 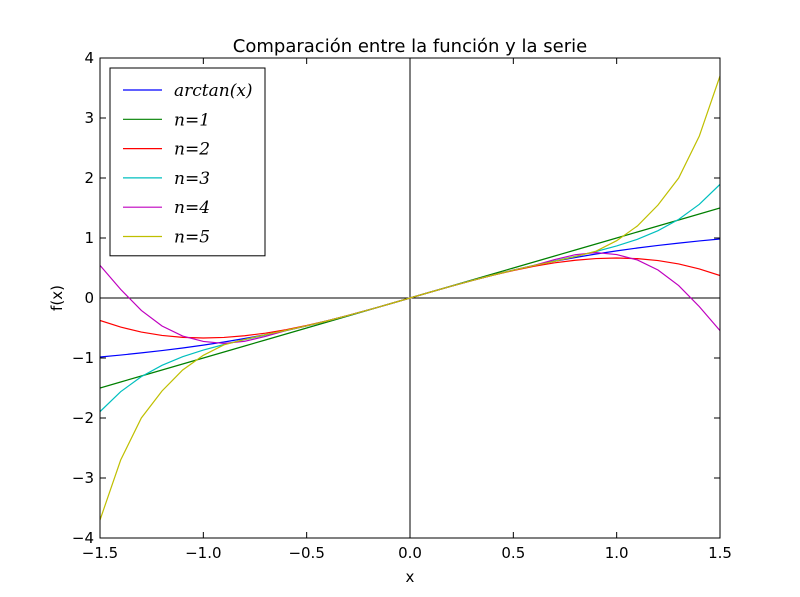 I want to click on x-axis-label: x, so click(x=410, y=577).